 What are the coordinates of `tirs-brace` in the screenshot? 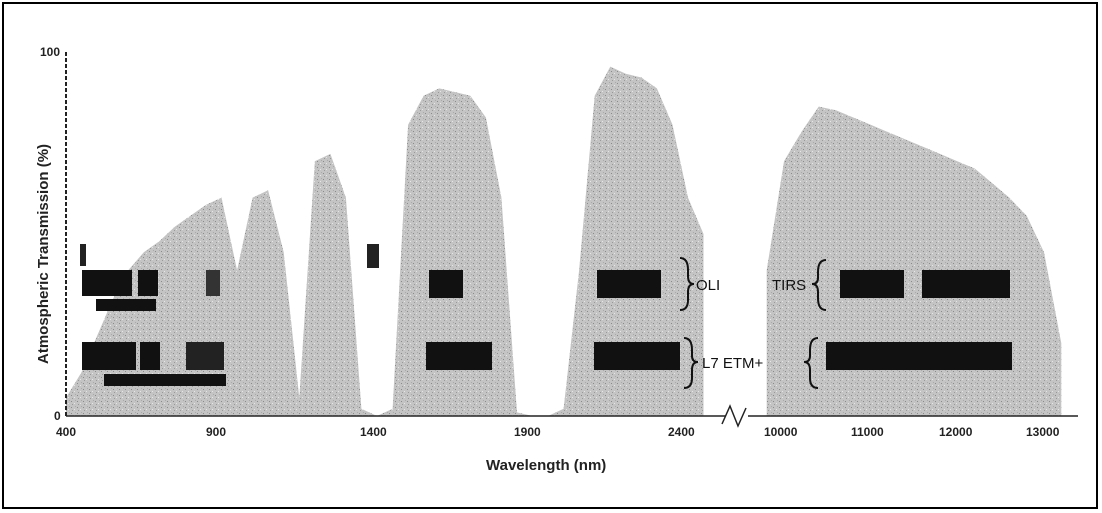 It's located at (819, 285).